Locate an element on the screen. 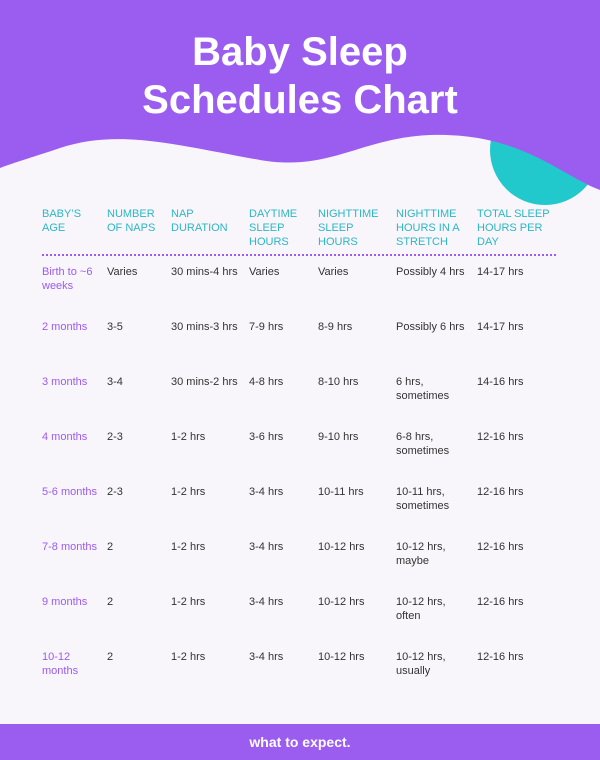 Image resolution: width=600 pixels, height=760 pixels. brand: what to expect. is located at coordinates (300, 742).